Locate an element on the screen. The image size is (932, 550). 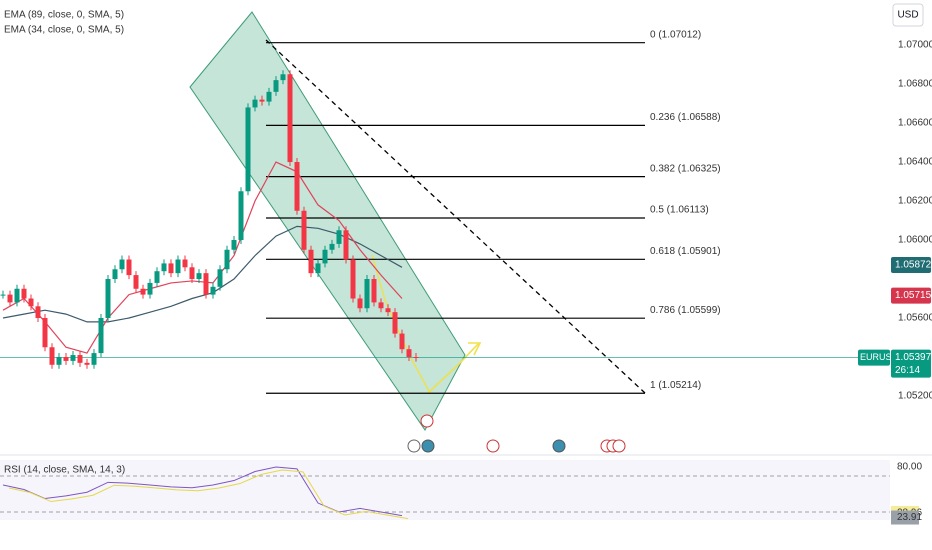
y-tick-label: 1.06000 is located at coordinates (915, 240).